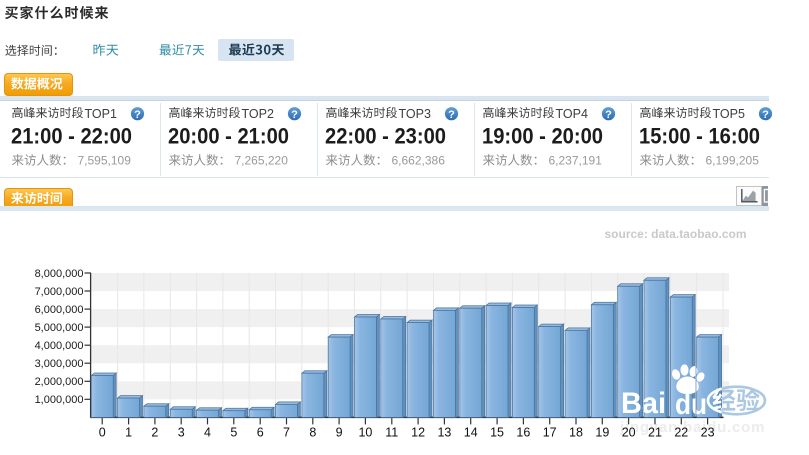 This screenshot has height=455, width=809. Describe the element at coordinates (59, 292) in the screenshot. I see `svg-text: 7,000,000` at that location.